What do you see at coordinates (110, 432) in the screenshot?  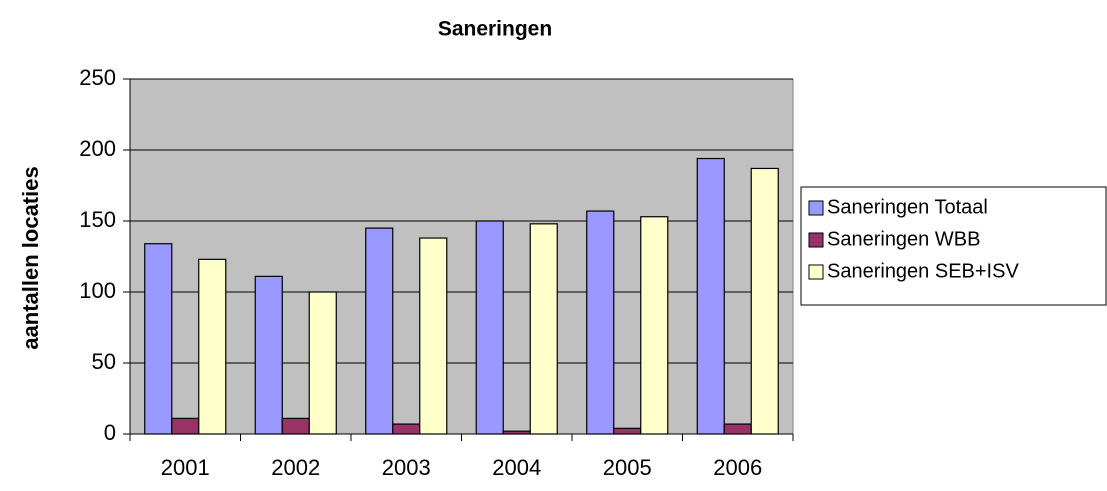 I see `y-tick-label: 0` at bounding box center [110, 432].